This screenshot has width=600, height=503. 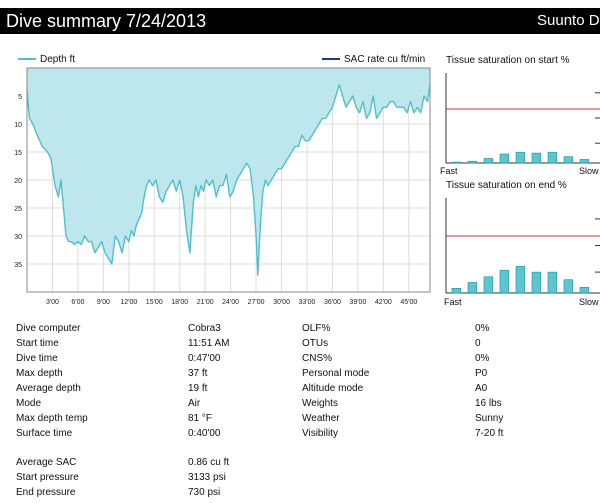 What do you see at coordinates (198, 388) in the screenshot?
I see `stat-value: 19 ft` at bounding box center [198, 388].